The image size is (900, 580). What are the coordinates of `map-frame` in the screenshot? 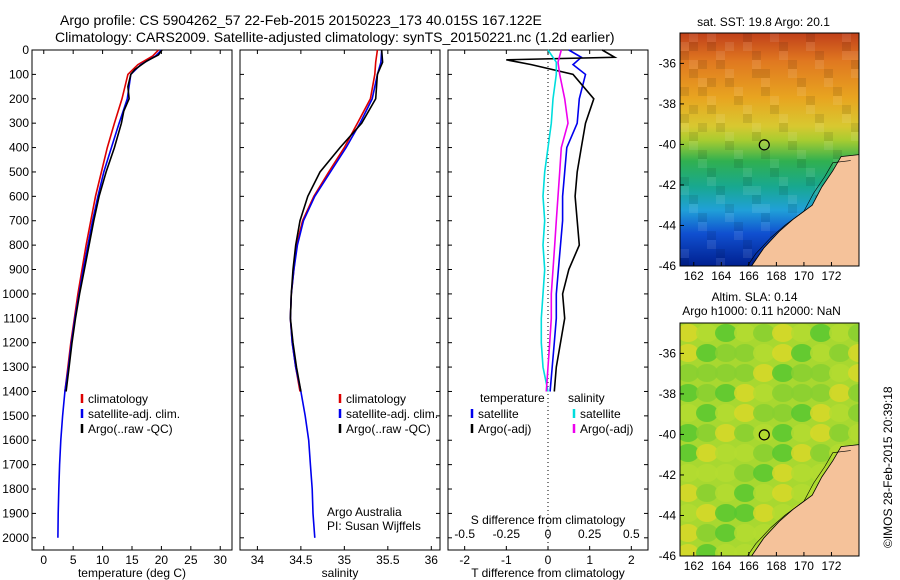 It's located at (769, 439).